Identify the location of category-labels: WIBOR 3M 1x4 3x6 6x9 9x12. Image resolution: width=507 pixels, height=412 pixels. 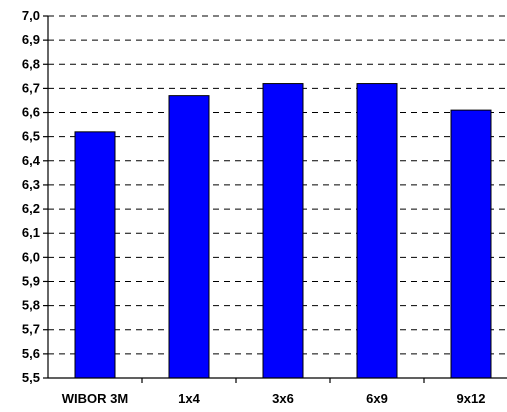
(274, 398).